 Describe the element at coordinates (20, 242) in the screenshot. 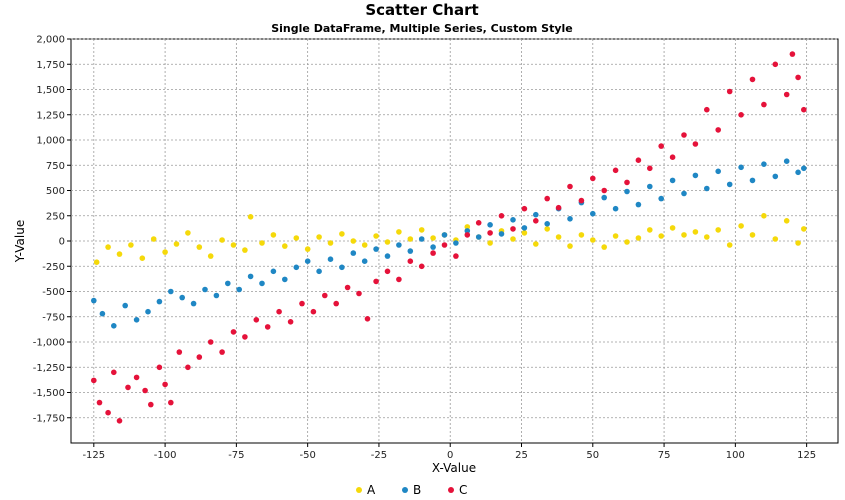

I see `y-axis-label: Y-Value` at that location.